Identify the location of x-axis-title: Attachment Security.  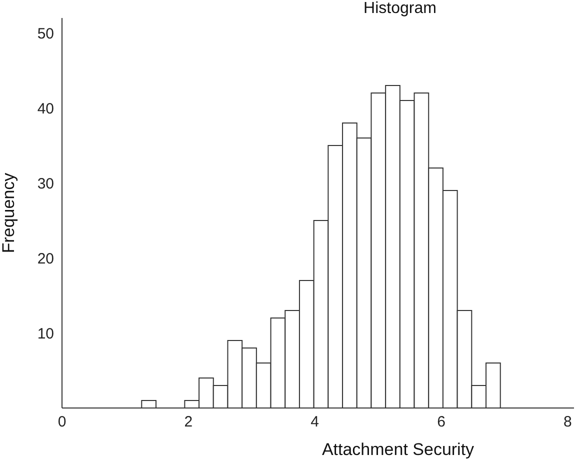
(398, 449).